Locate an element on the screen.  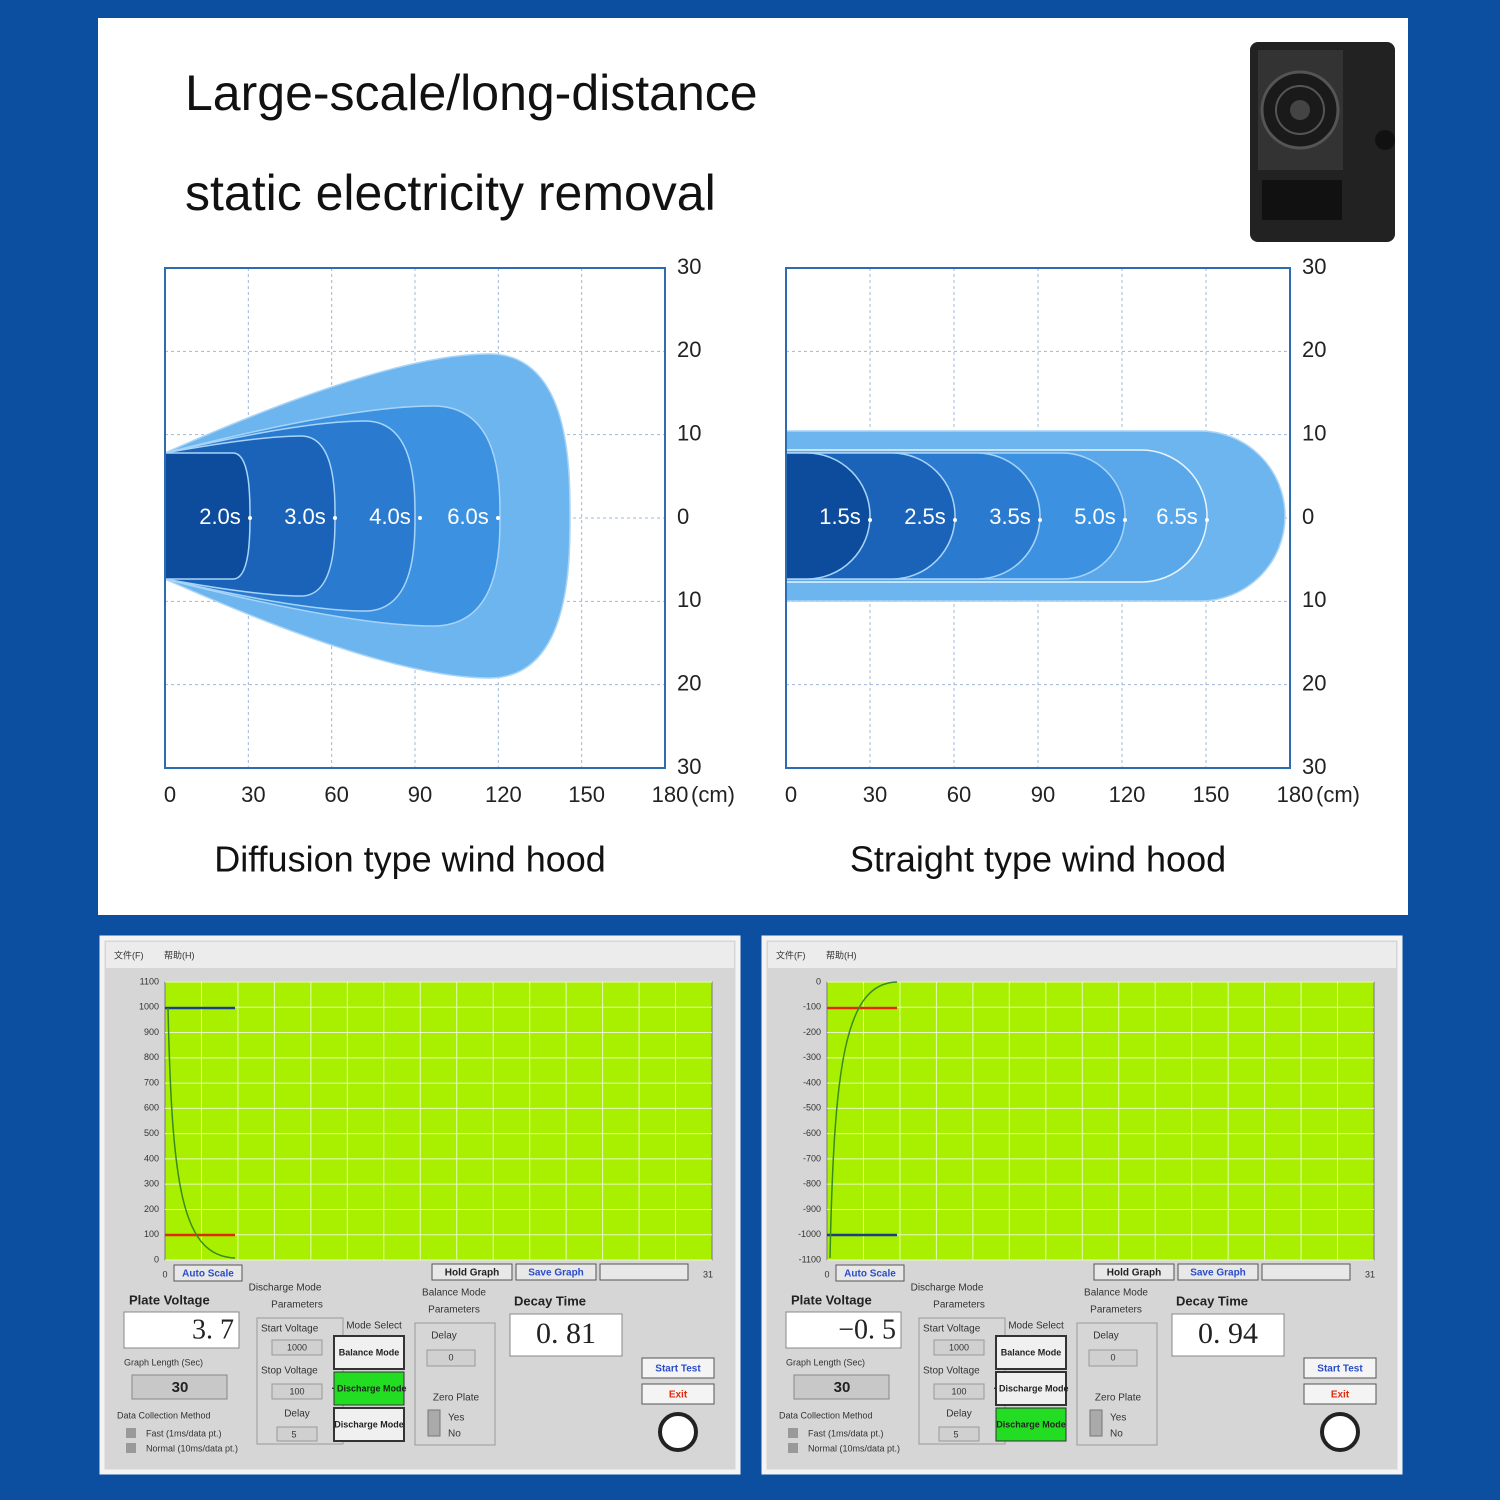
delay-value: 5 is located at coordinates (293, 1434).